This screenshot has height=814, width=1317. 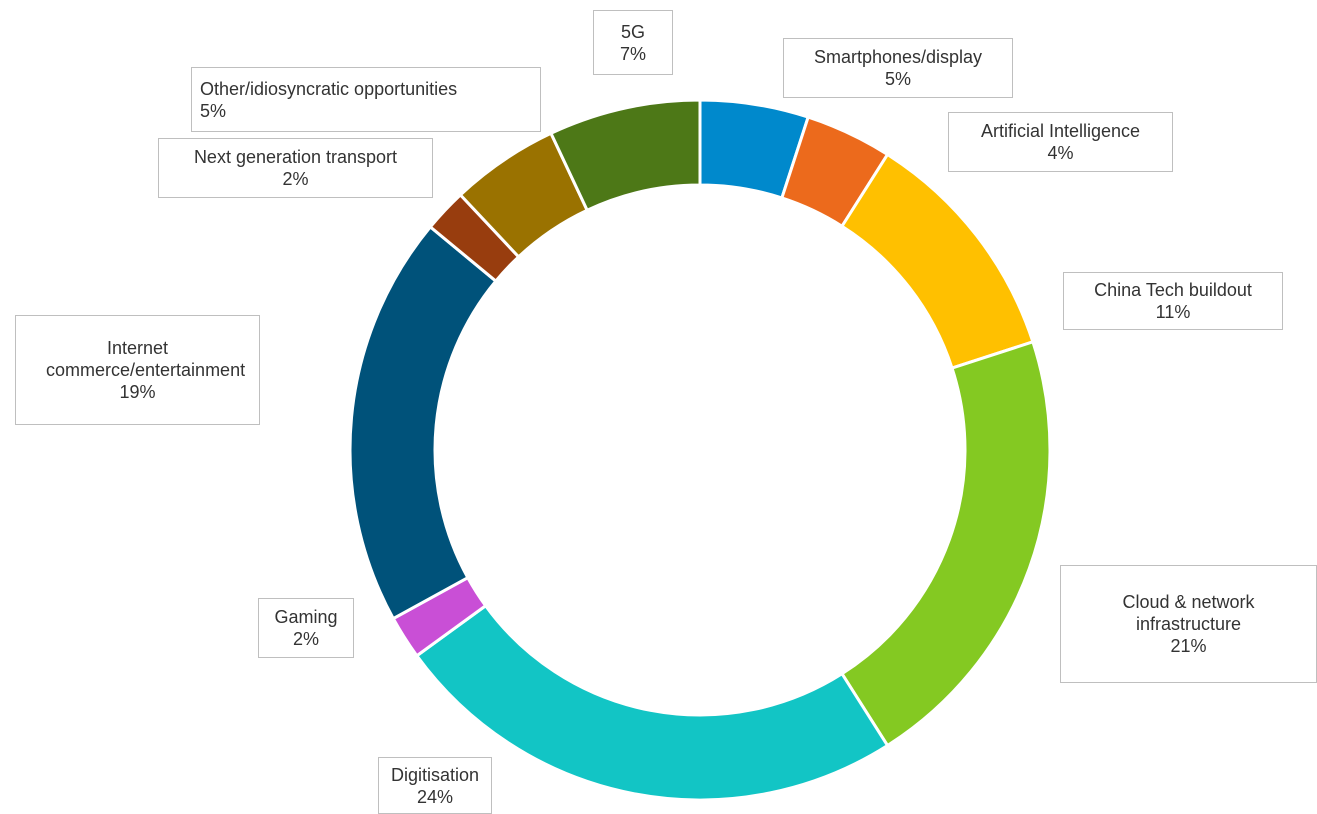 What do you see at coordinates (1173, 290) in the screenshot?
I see `category-name: China Tech buildout` at bounding box center [1173, 290].